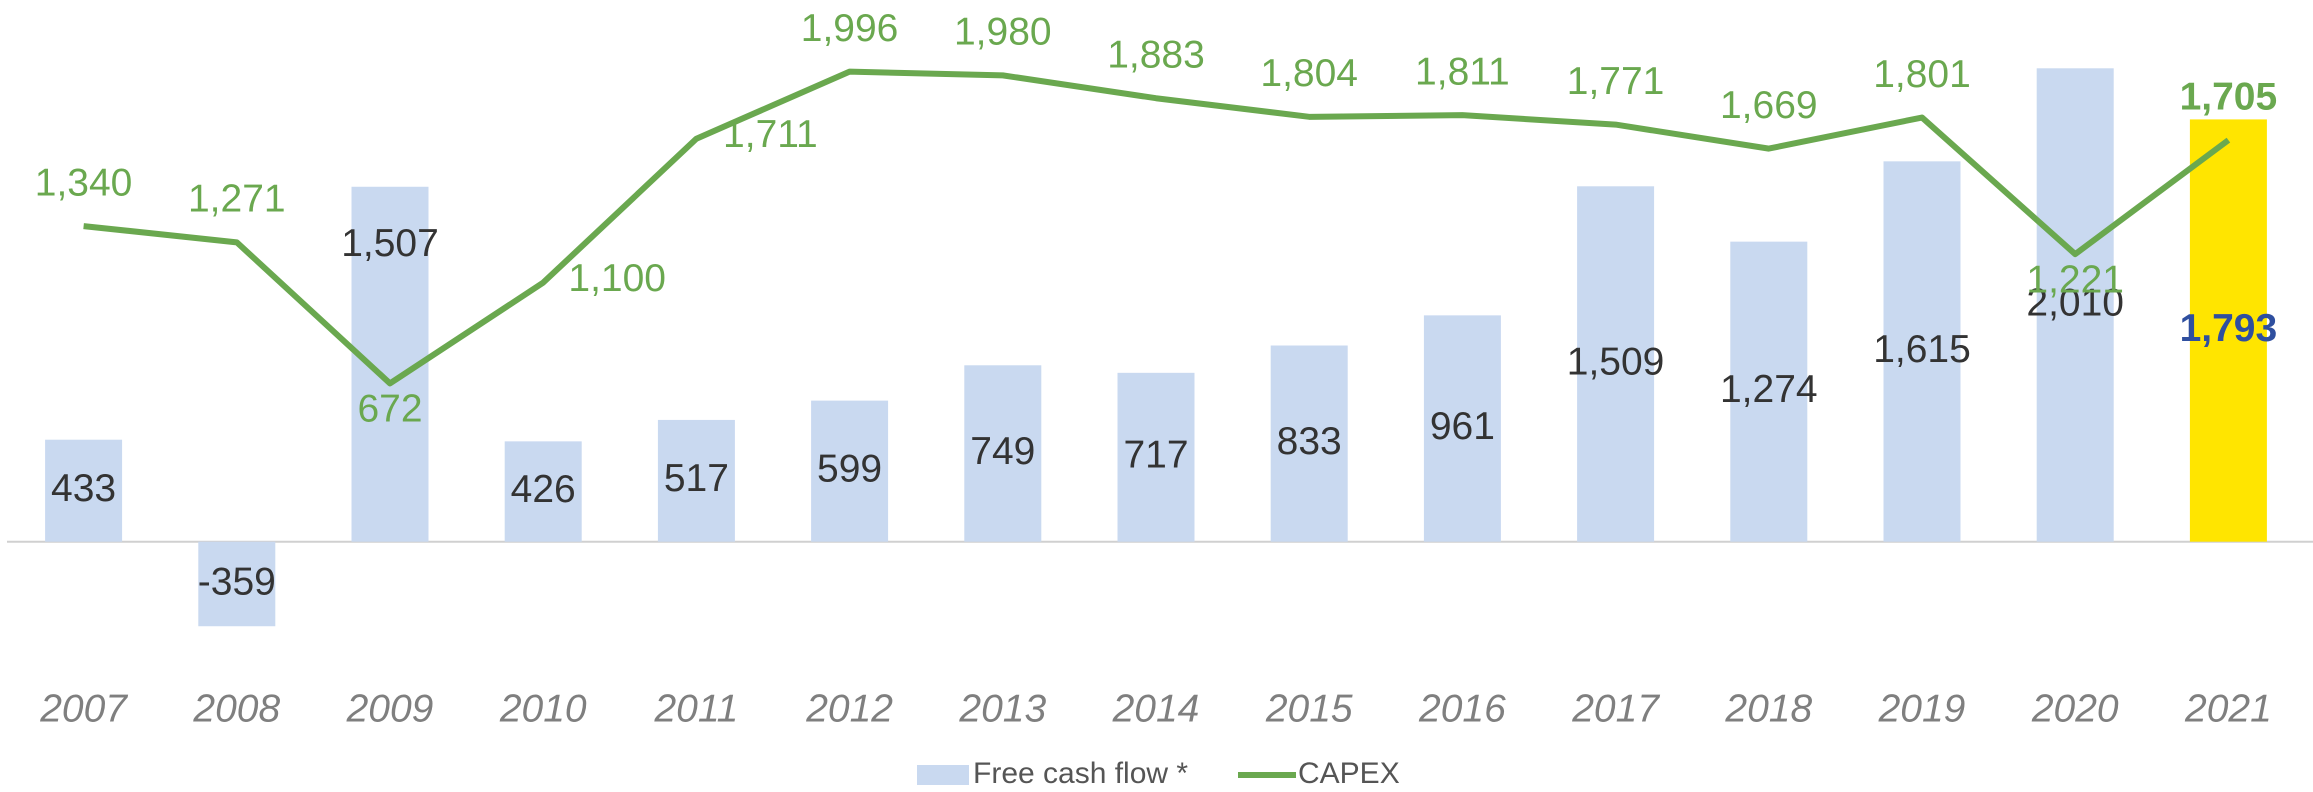 Image resolution: width=2313 pixels, height=792 pixels. I want to click on line-value-label: 1,996, so click(850, 28).